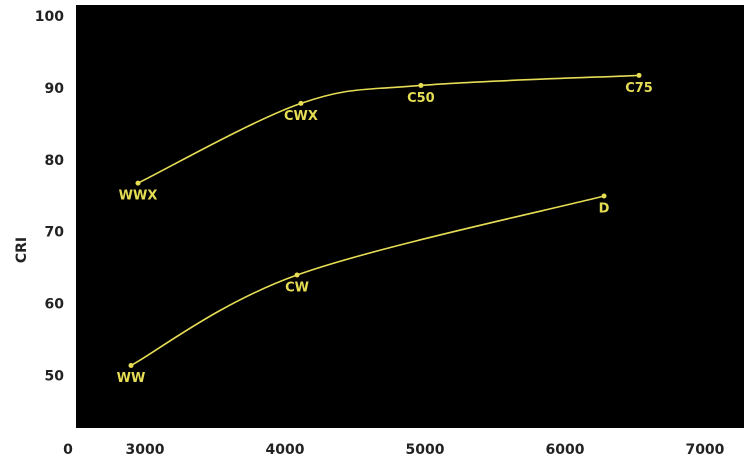  Describe the element at coordinates (564, 450) in the screenshot. I see `x-tick-label: 6000` at that location.